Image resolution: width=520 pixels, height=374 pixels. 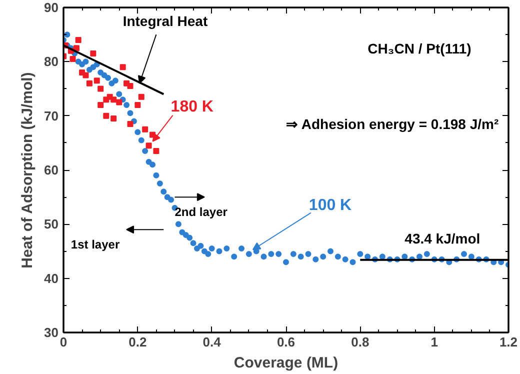 I want to click on x-tick-label: 1, so click(x=434, y=342).